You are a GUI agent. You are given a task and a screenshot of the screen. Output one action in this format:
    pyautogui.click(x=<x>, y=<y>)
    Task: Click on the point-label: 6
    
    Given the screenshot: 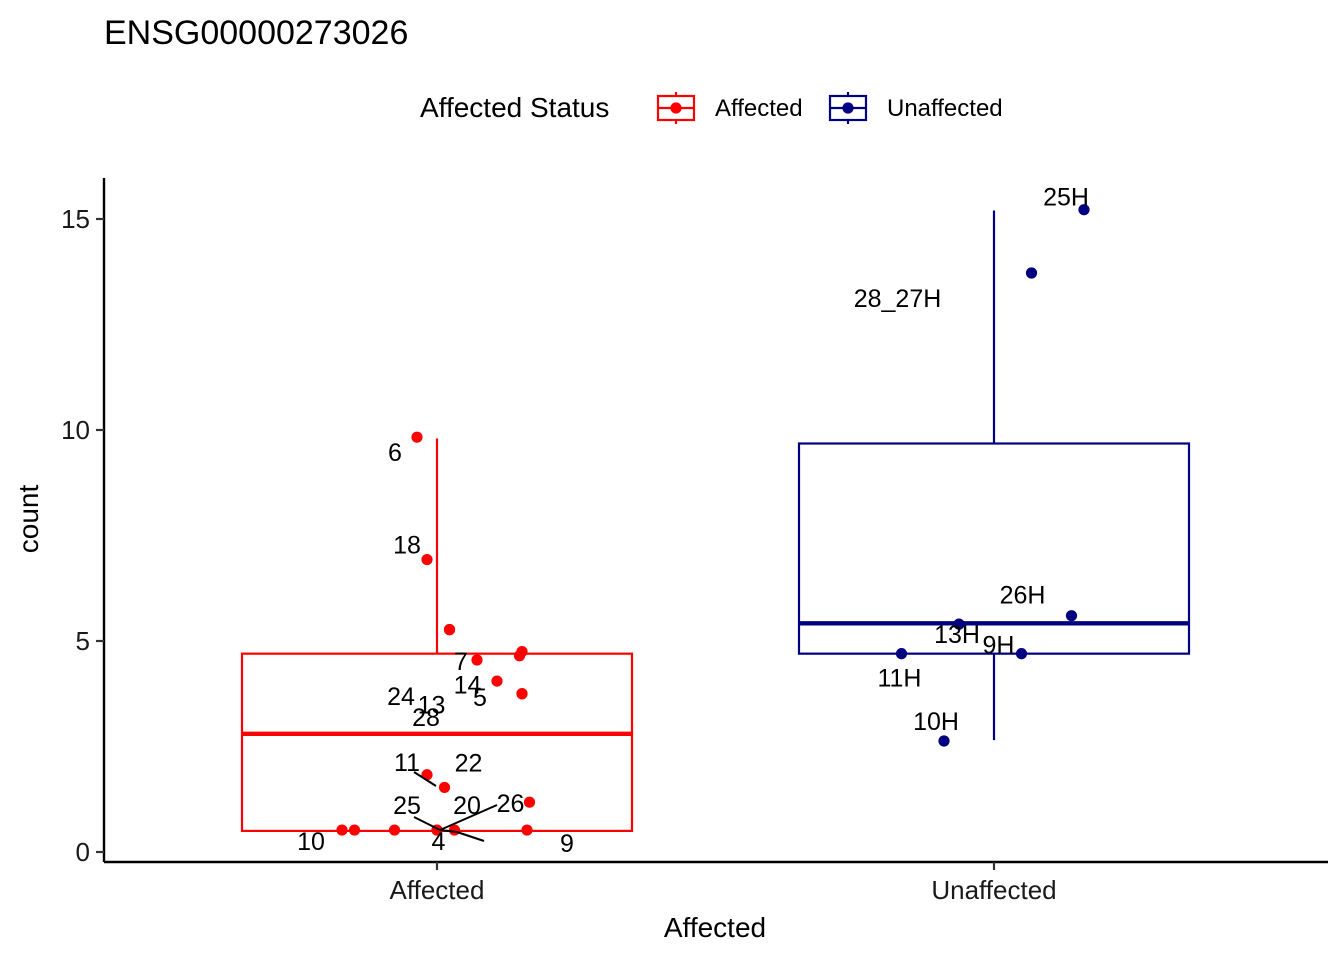 What is the action you would take?
    pyautogui.click(x=395, y=453)
    